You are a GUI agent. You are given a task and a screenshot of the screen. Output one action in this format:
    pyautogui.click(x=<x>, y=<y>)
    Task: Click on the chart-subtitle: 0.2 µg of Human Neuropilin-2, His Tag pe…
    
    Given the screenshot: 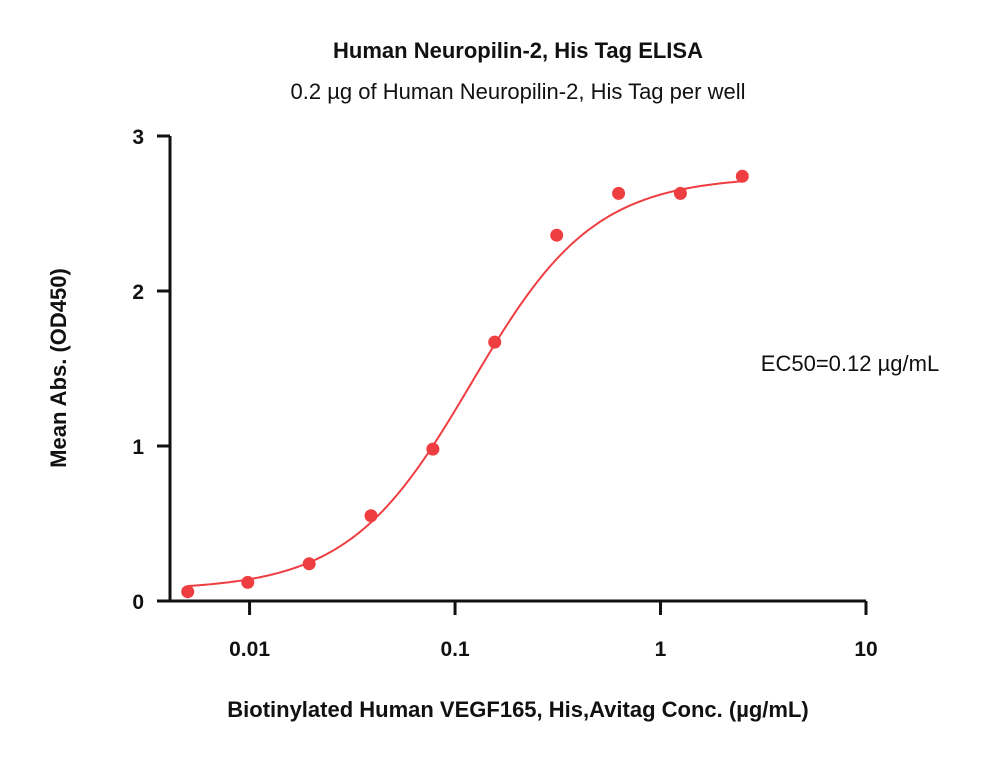 What is the action you would take?
    pyautogui.click(x=518, y=91)
    